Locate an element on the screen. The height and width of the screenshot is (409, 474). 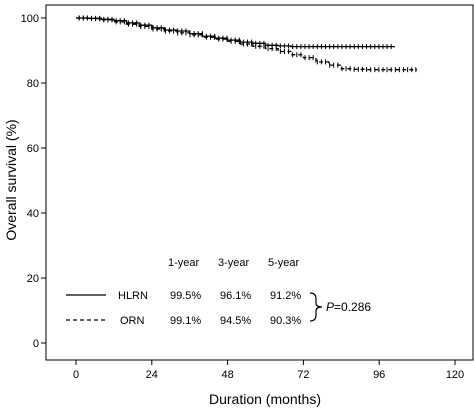
y-tick-label: 100 is located at coordinates (30, 19).